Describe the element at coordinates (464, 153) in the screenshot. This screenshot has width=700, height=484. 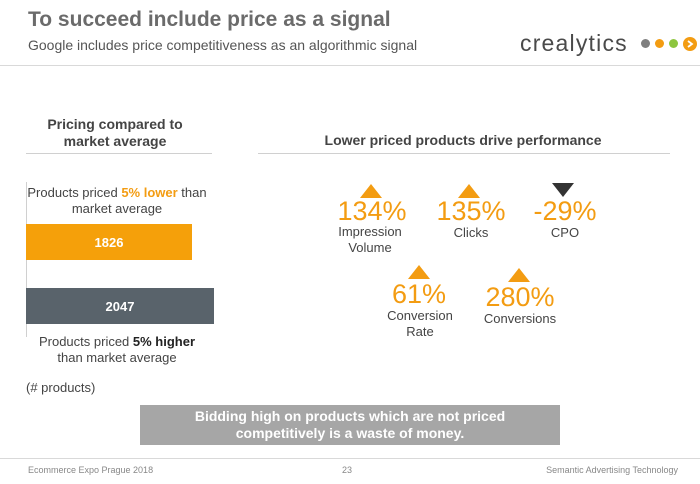
I see `right-heading-underline` at that location.